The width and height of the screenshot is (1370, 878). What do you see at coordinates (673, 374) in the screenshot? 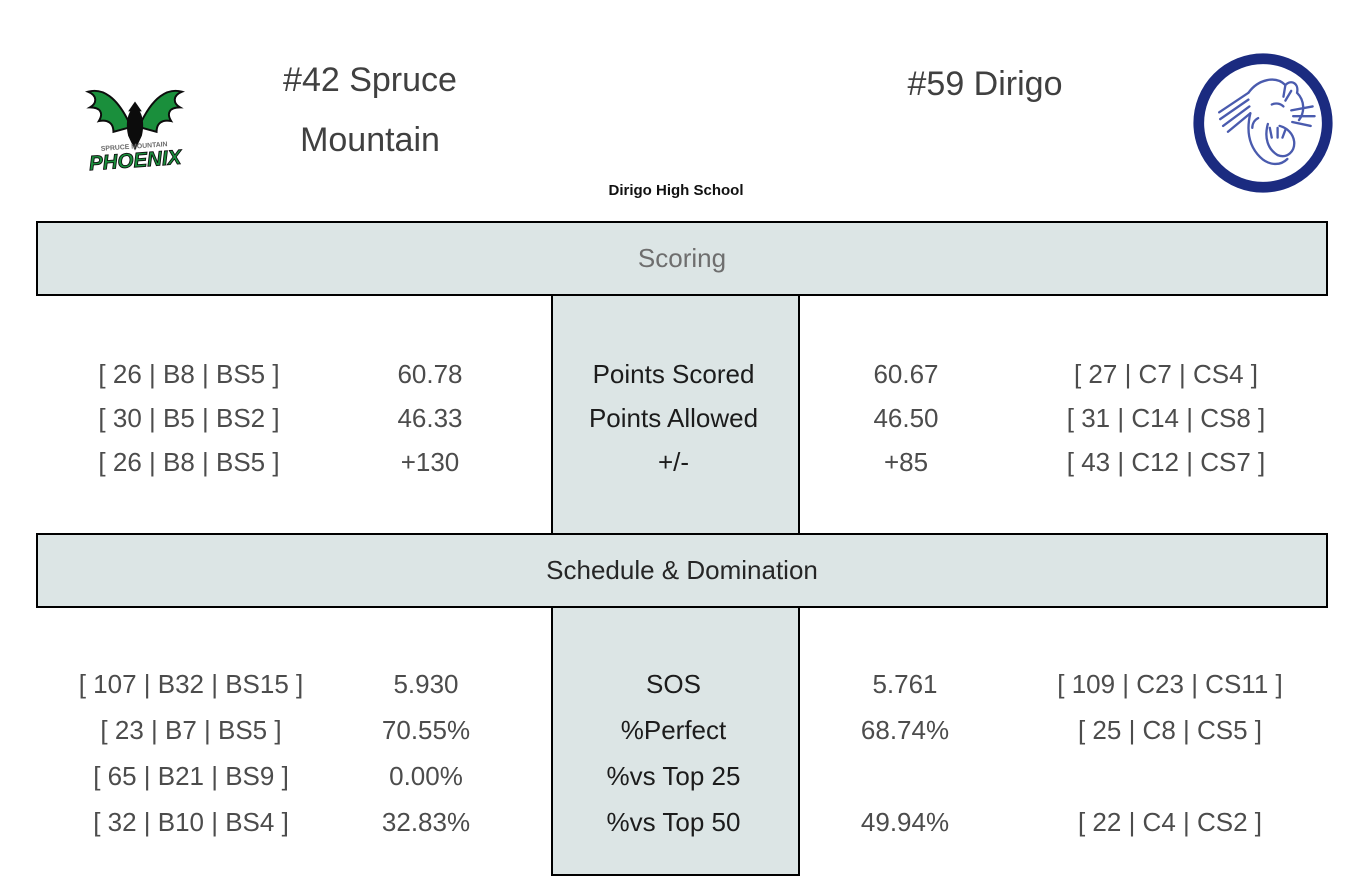
I see `scoring-metric-label: Points Scored` at bounding box center [673, 374].